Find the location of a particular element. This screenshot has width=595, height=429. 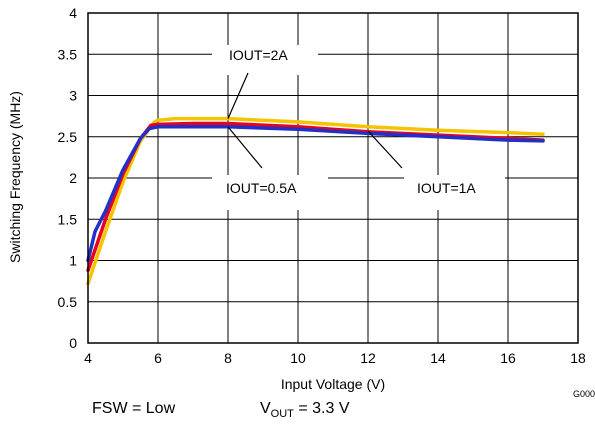

y-axis-label: Switching Frequency (MHz) is located at coordinates (15, 177).